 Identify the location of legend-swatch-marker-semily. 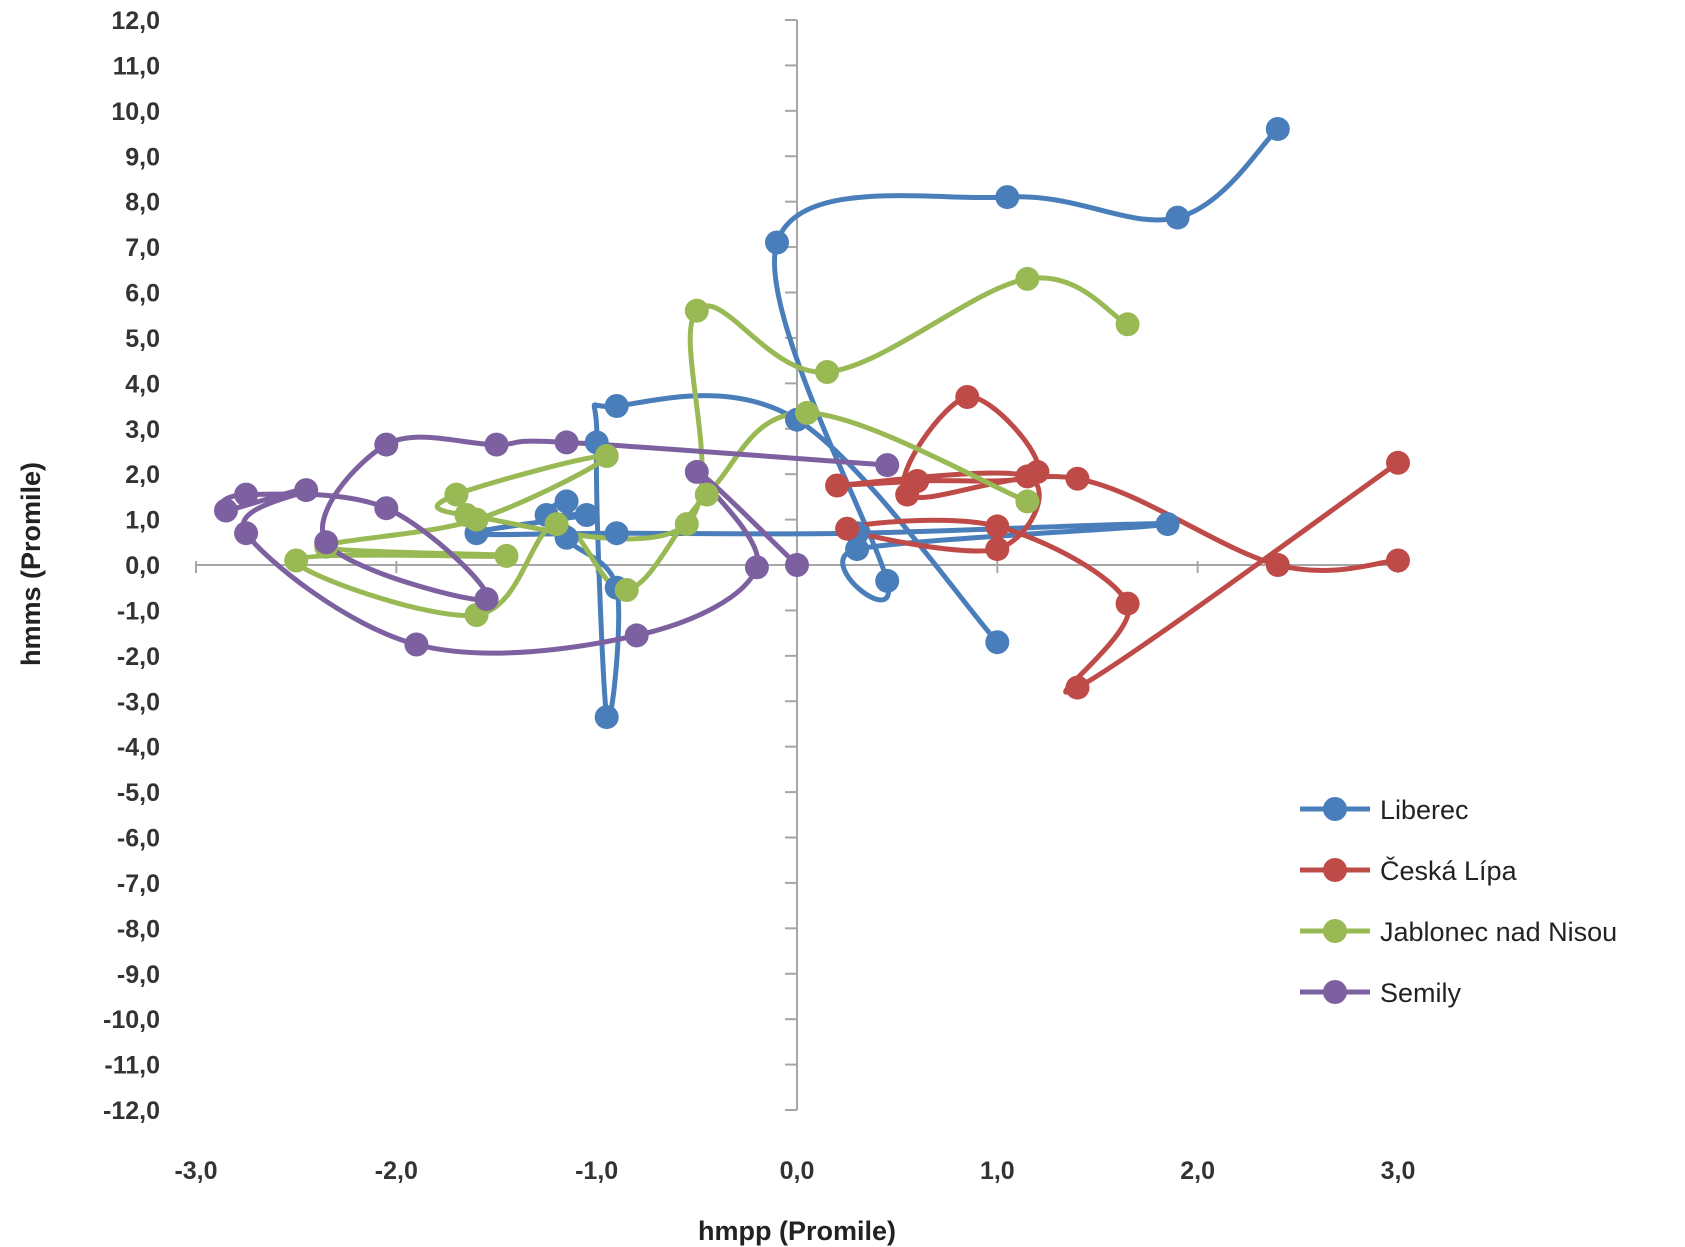
(1335, 992).